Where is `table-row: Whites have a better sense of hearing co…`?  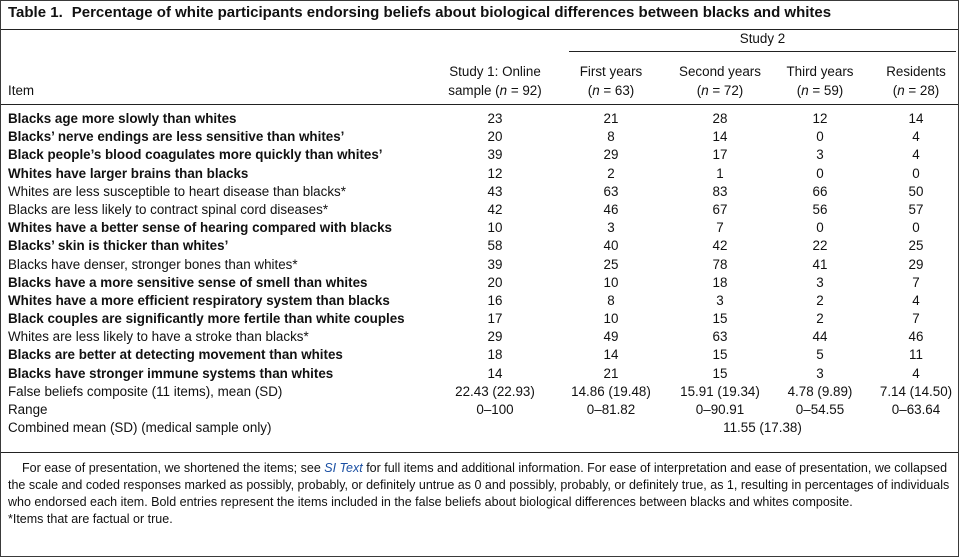
table-row: Whites have a better sense of hearing co… is located at coordinates (479, 228).